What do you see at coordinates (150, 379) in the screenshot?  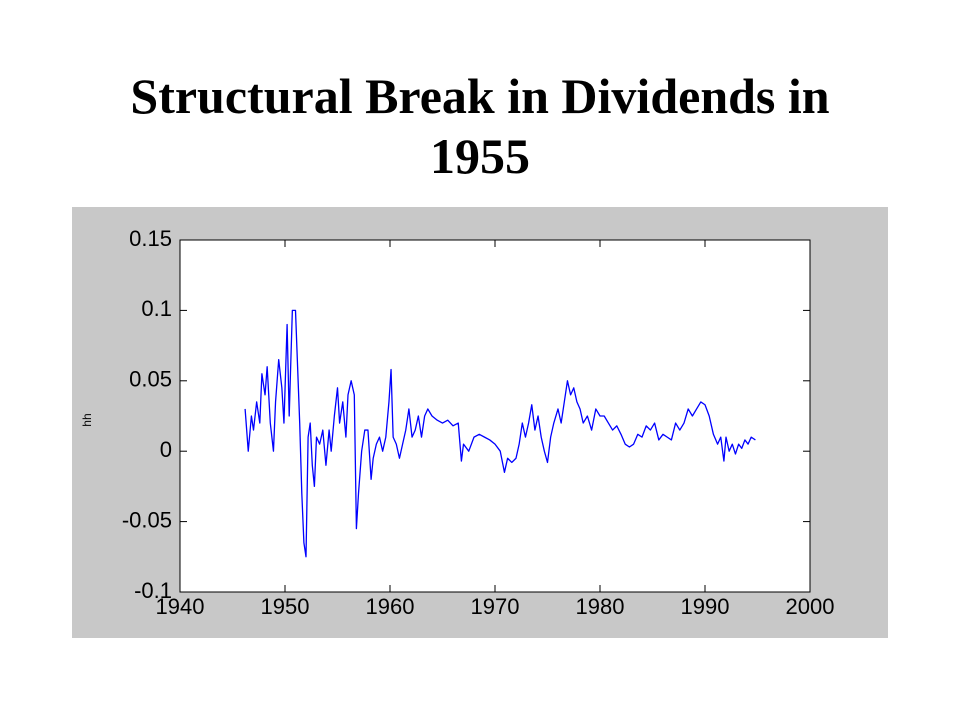 I see `y-tick-label: 0.05` at bounding box center [150, 379].